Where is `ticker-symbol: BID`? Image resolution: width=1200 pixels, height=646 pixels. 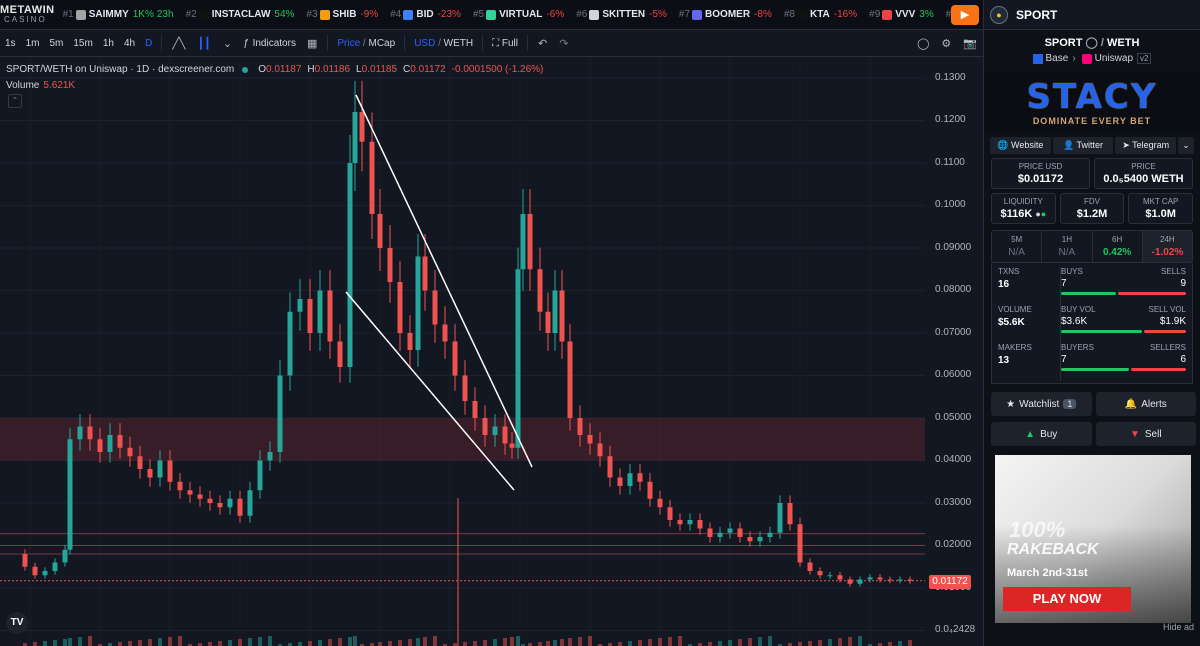 ticker-symbol: BID is located at coordinates (425, 14).